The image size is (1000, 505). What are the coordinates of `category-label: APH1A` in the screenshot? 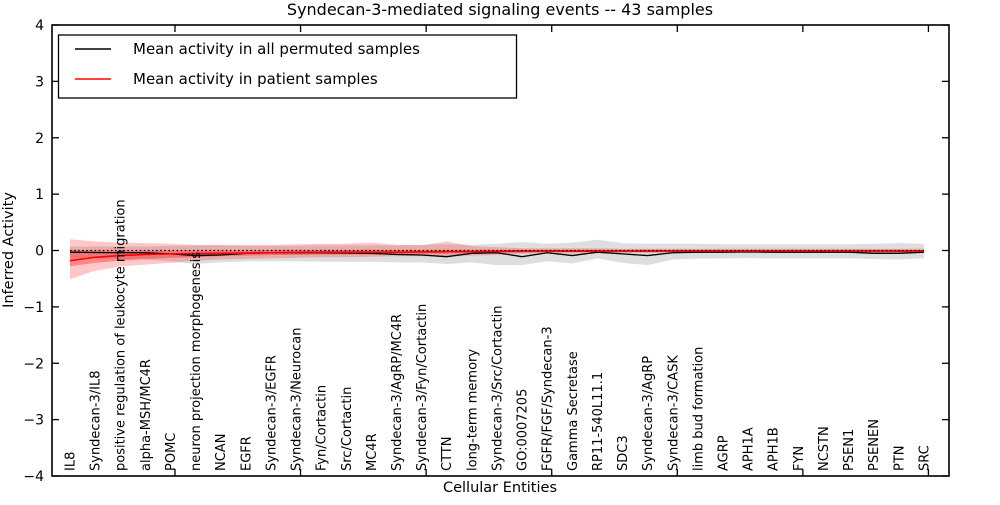 It's located at (749, 449).